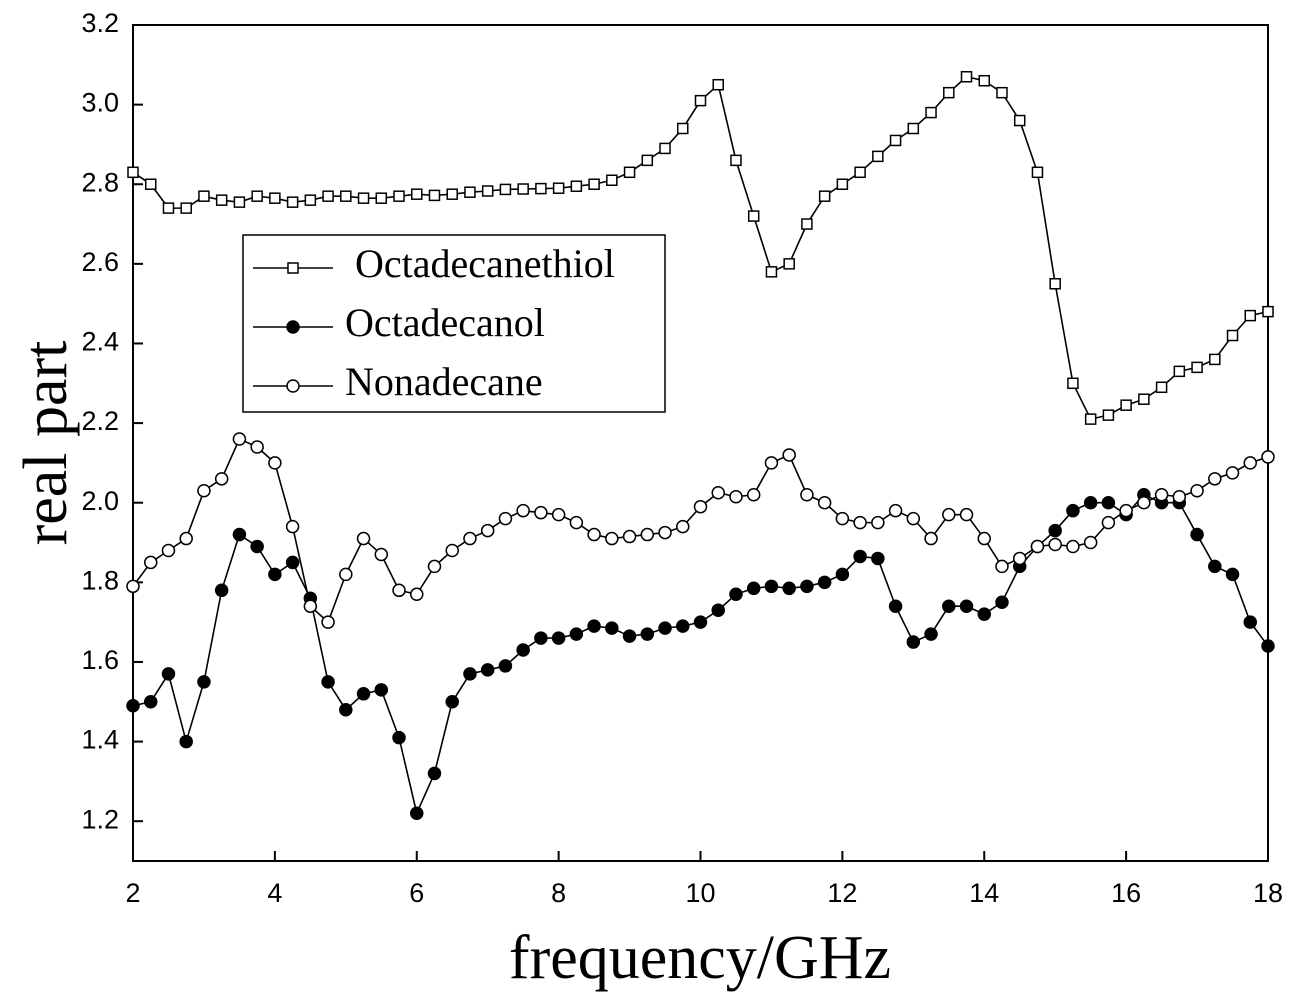  What do you see at coordinates (100, 182) in the screenshot?
I see `y-tick-label: 2.8` at bounding box center [100, 182].